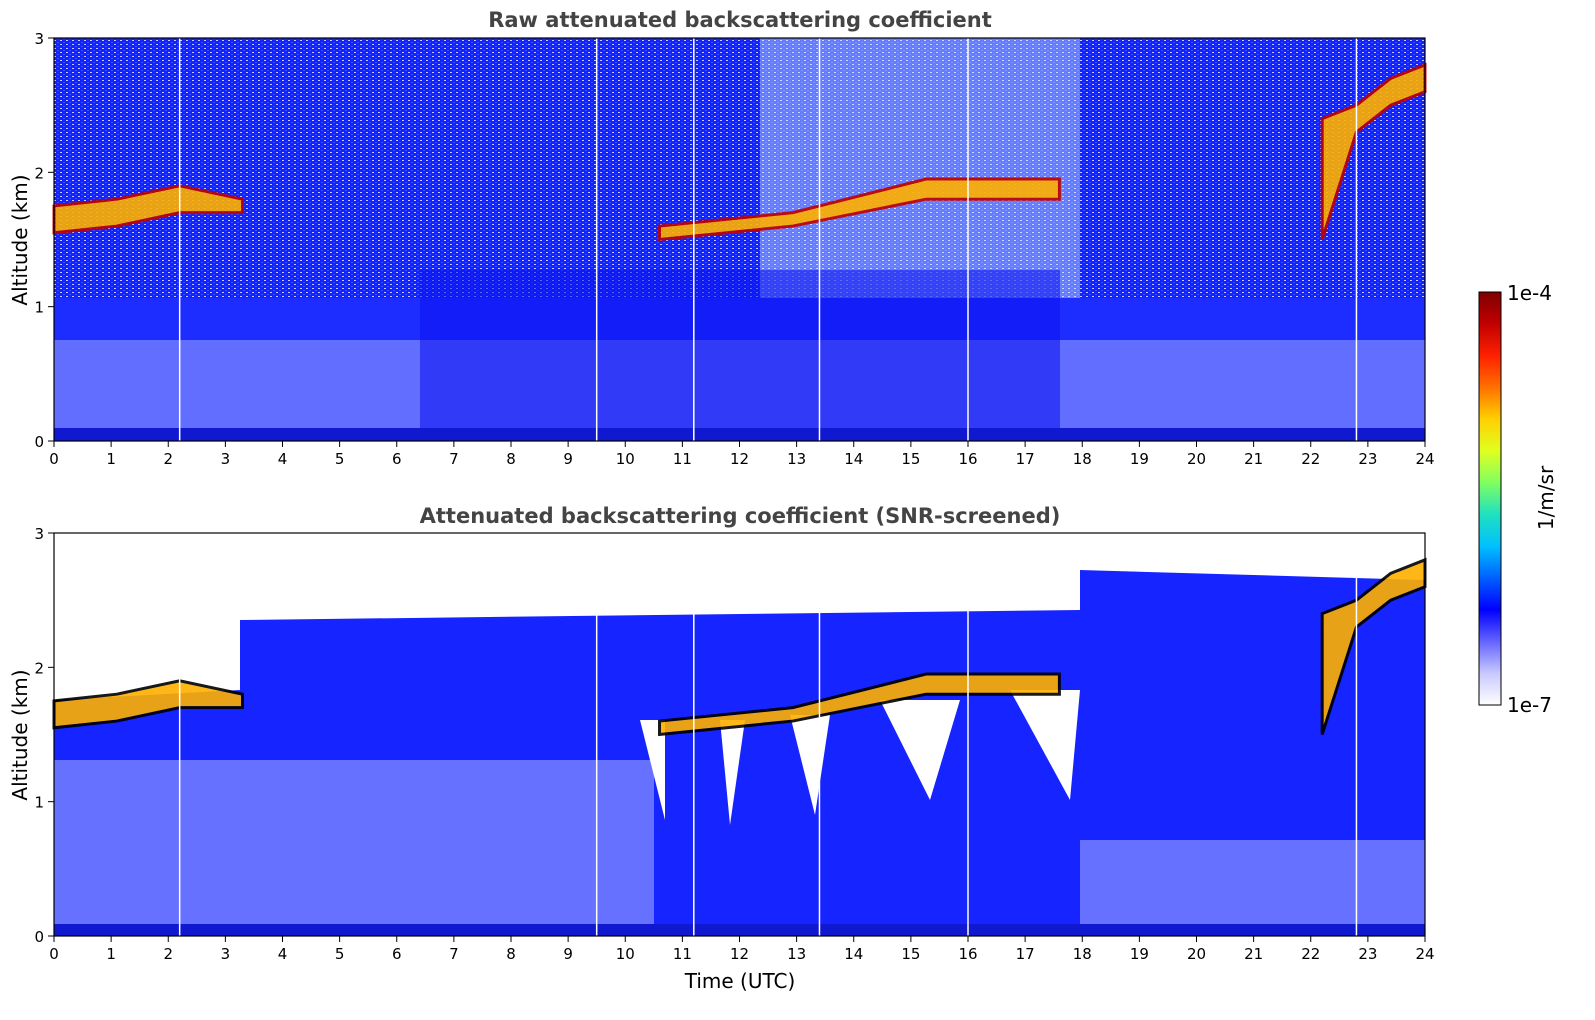 The image size is (1595, 1020). I want to click on raw-x-tick-label: 17, so click(1025, 459).